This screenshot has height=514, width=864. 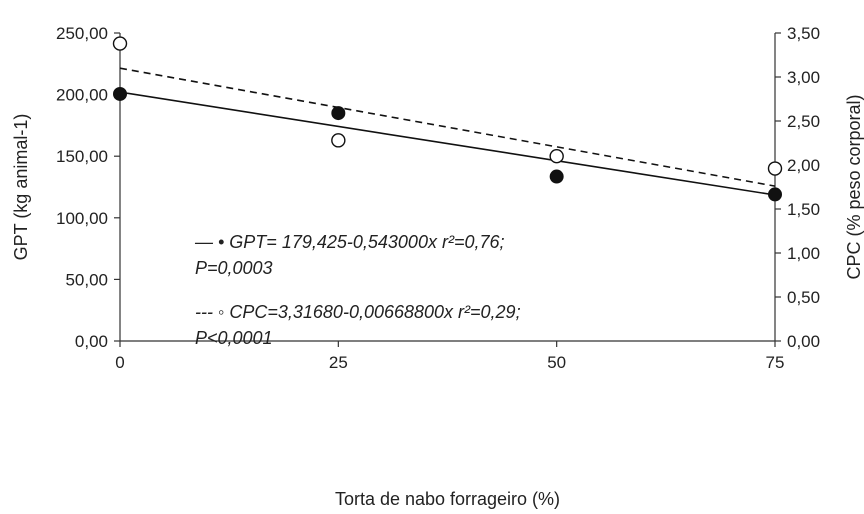 What do you see at coordinates (797, 187) in the screenshot?
I see `right-axis-ticks: 0,00 0,50 1,00 1,50 2,00 2,50 3,00 3,50` at bounding box center [797, 187].